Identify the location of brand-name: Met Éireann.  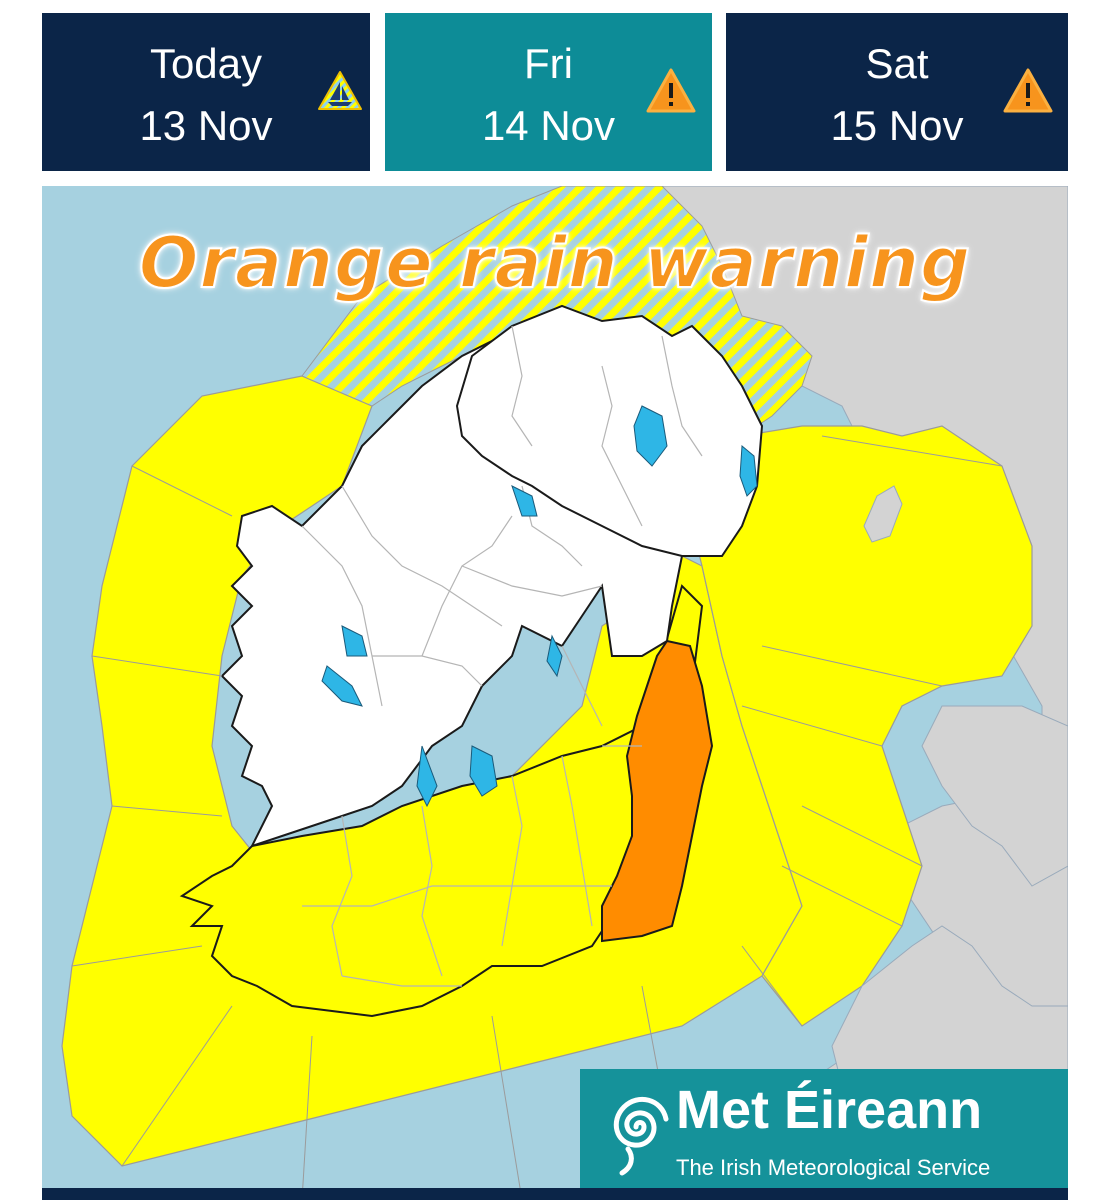
(829, 1110).